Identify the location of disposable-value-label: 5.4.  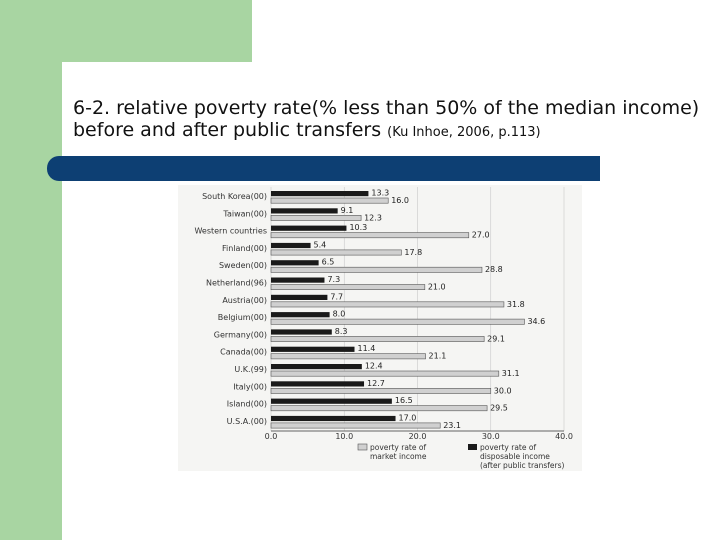
(320, 244).